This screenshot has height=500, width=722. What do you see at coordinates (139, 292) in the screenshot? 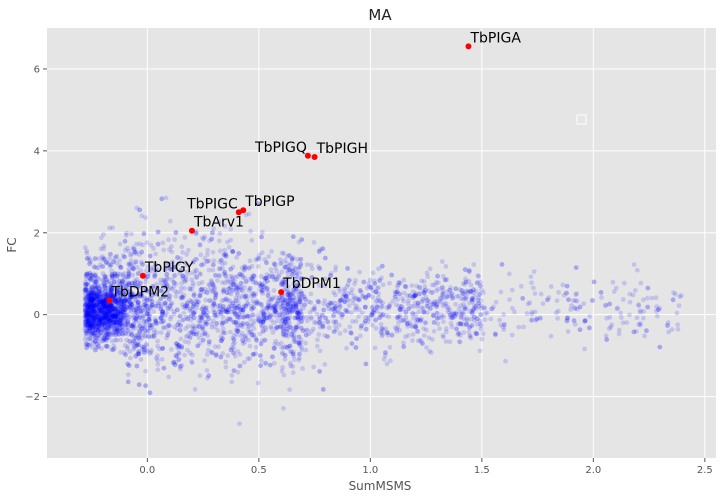
I see `point-label: TbDPM2` at bounding box center [139, 292].